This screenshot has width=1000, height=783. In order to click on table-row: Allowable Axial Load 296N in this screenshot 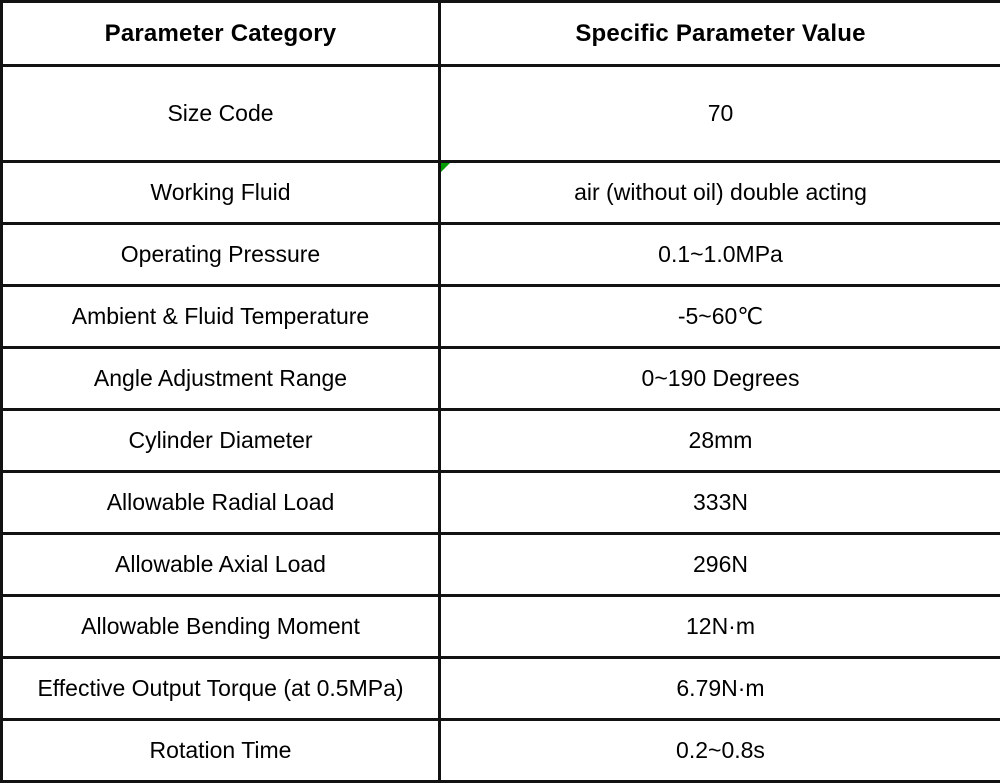, I will do `click(501, 565)`.